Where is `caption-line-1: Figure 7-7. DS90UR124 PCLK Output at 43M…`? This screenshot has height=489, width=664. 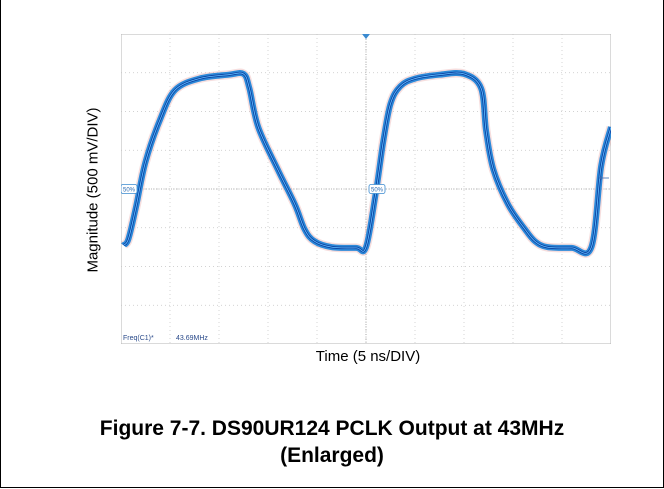
caption-line-1: Figure 7-7. DS90UR124 PCLK Output at 43M… is located at coordinates (332, 428).